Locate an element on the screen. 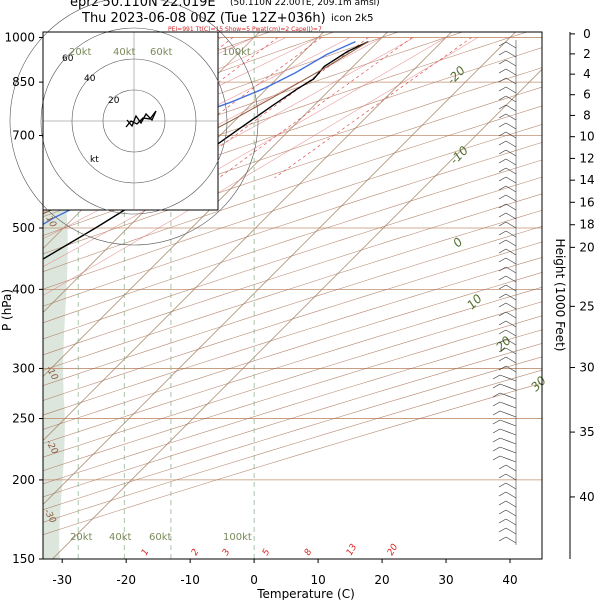  x-tick-label: 0 is located at coordinates (254, 580).